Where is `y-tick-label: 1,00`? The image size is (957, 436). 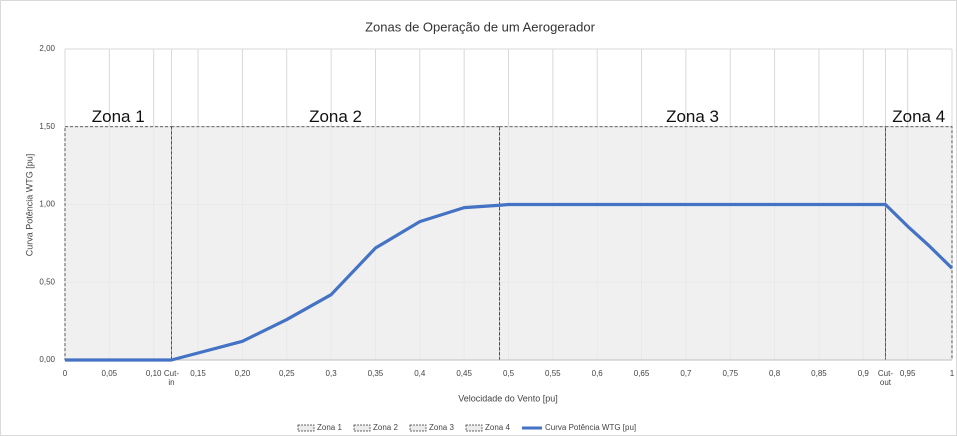 y-tick-label: 1,00 is located at coordinates (47, 204).